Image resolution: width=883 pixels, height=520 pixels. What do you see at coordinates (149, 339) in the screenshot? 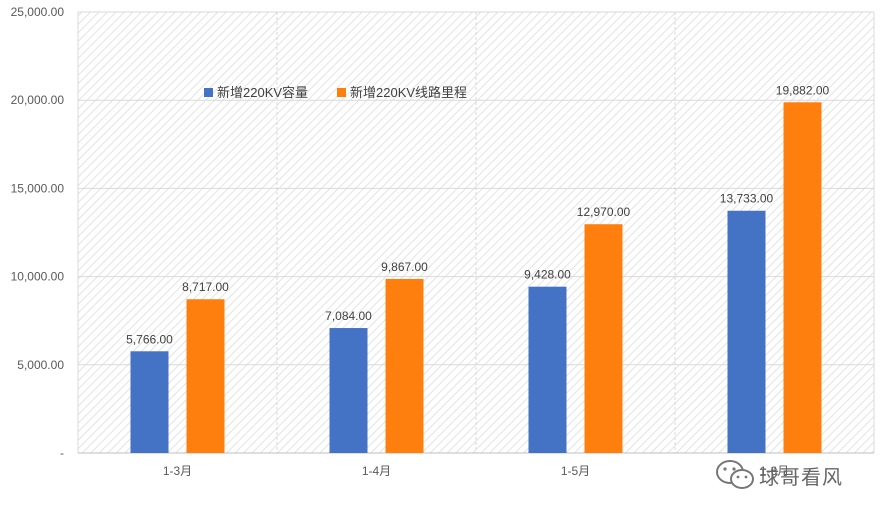
I see `data-label: 5,766.00` at bounding box center [149, 339].